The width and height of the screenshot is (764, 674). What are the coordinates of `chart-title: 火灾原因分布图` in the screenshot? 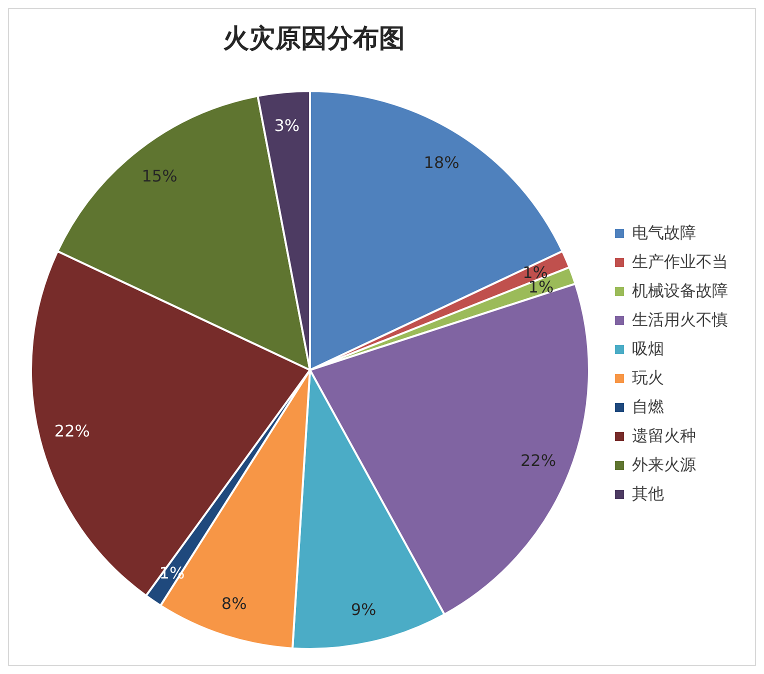 It's located at (314, 39).